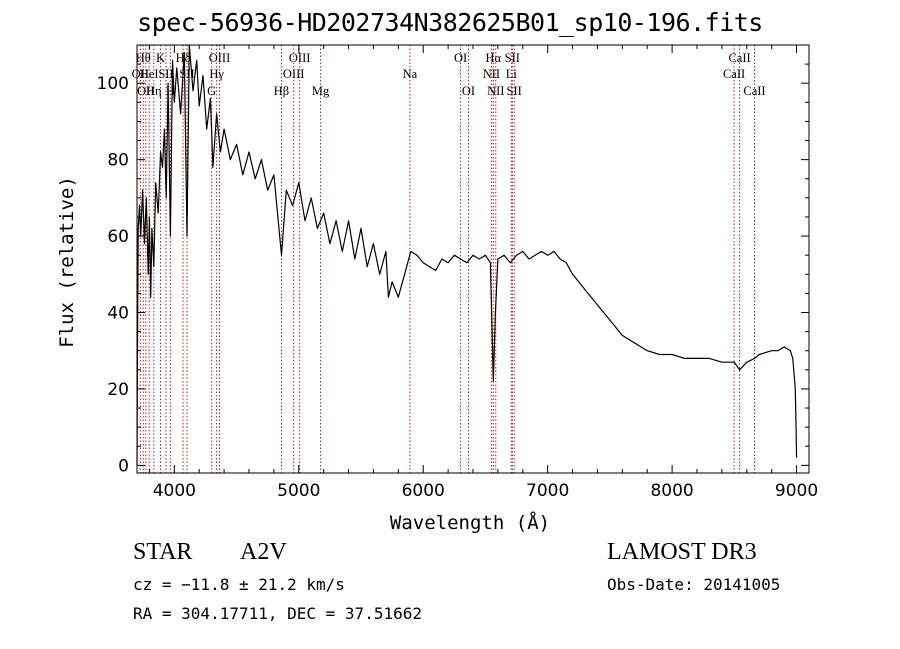 The height and width of the screenshot is (649, 900). What do you see at coordinates (321, 91) in the screenshot?
I see `marker-label: Mg` at bounding box center [321, 91].